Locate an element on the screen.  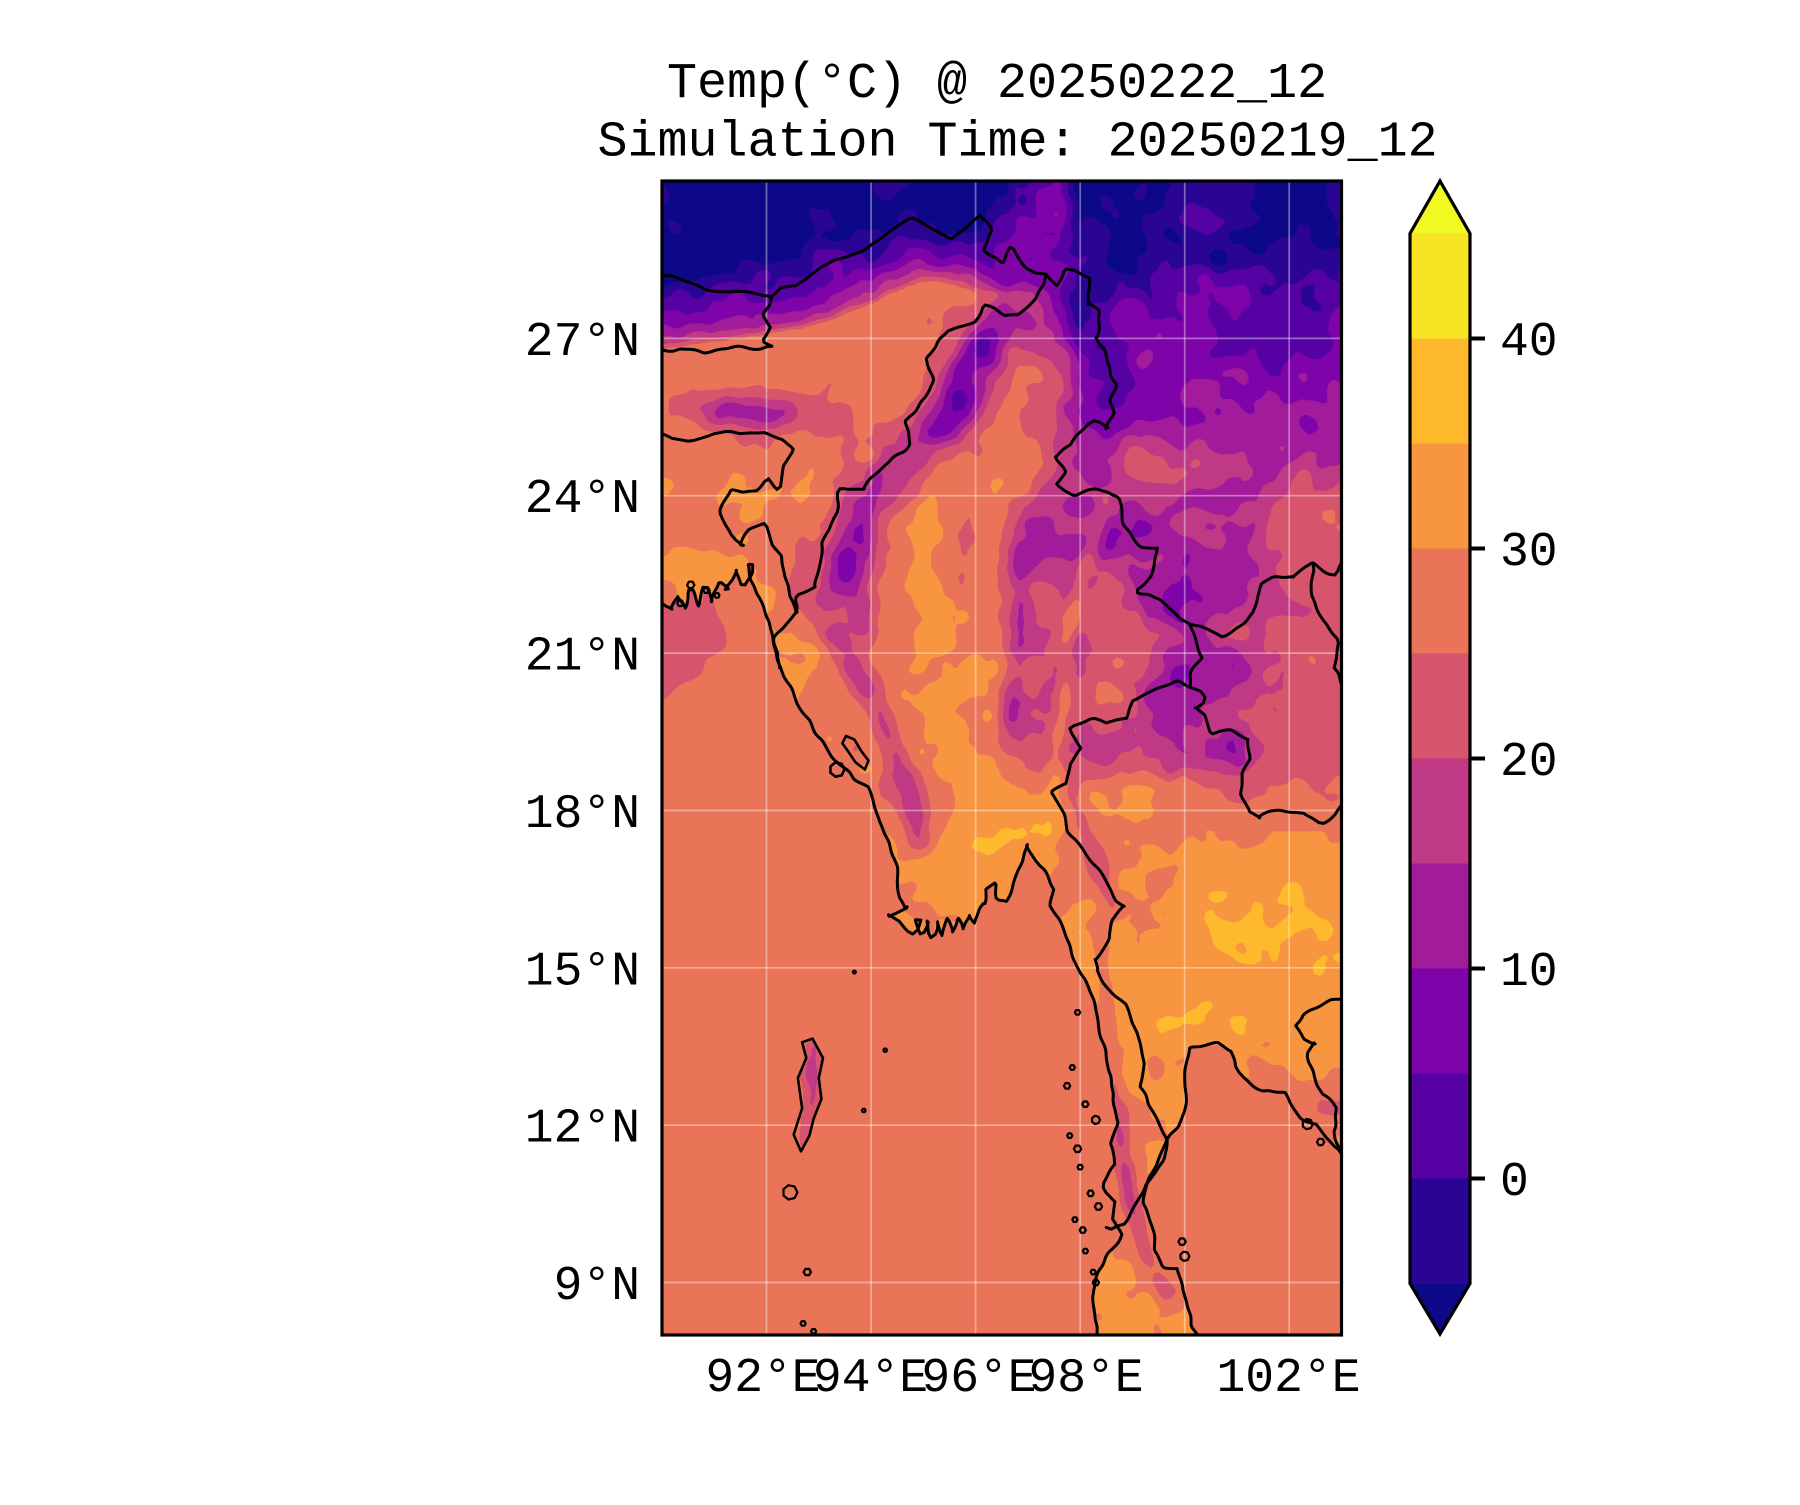
svg-text: 12°N is located at coordinates (582, 1130).